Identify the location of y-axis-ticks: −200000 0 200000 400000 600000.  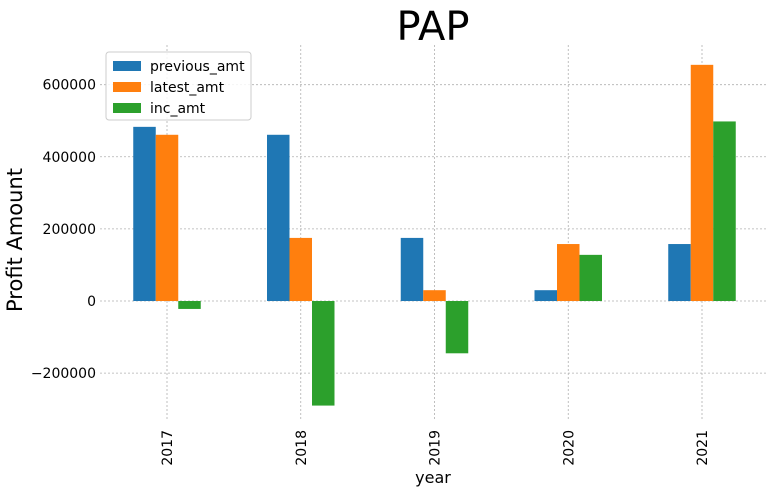
(63, 230).